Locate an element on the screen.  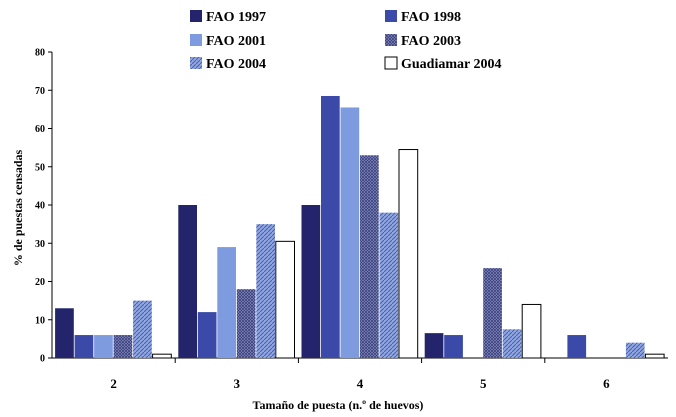
x-tick-label: 2 is located at coordinates (113, 383).